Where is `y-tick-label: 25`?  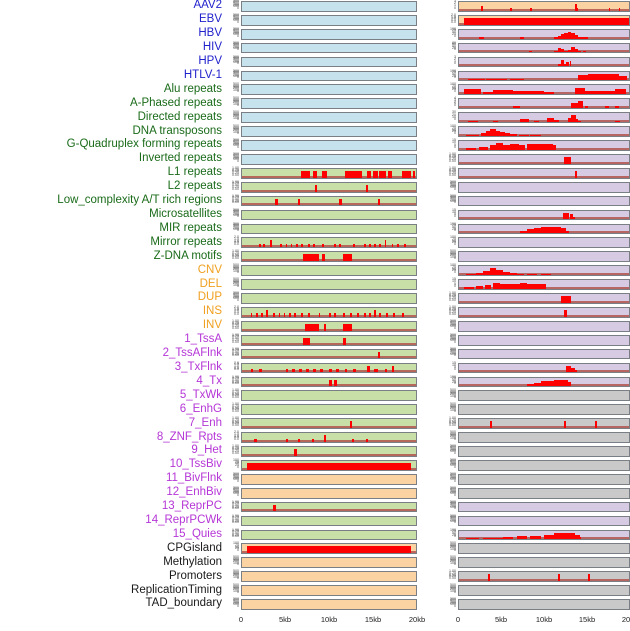
y-tick-label: 25 is located at coordinates (454, 131).